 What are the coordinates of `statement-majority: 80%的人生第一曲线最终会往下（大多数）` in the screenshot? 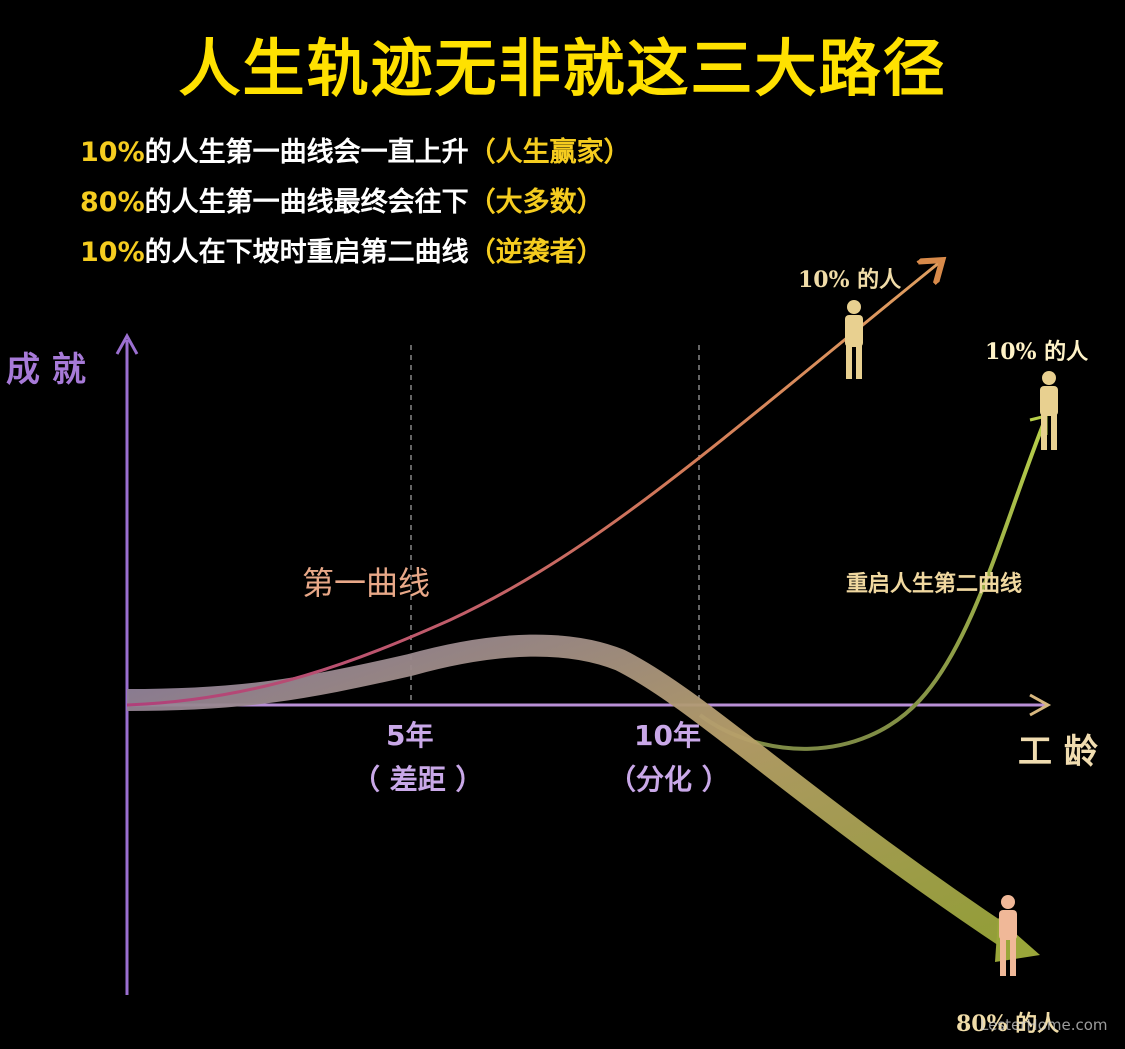 It's located at (342, 199).